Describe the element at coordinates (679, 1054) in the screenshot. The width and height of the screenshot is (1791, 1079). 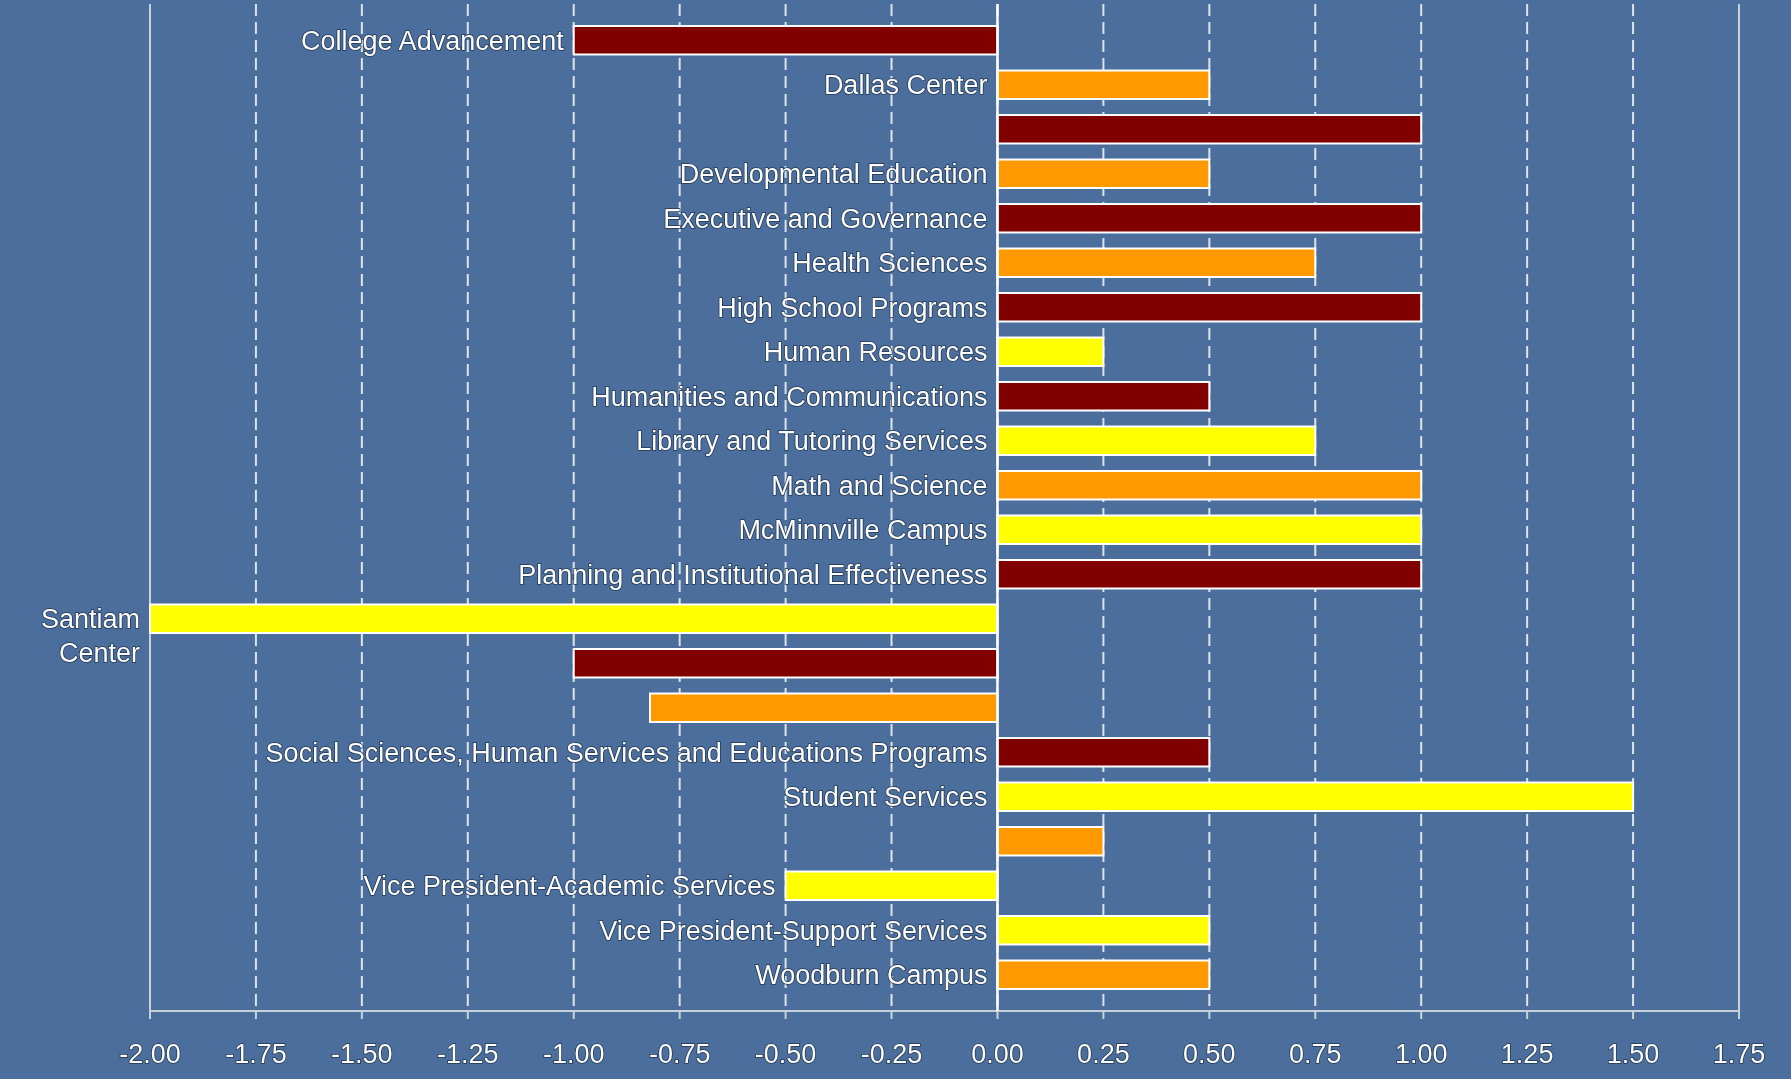
I see `x-tick-label: -0.75` at that location.